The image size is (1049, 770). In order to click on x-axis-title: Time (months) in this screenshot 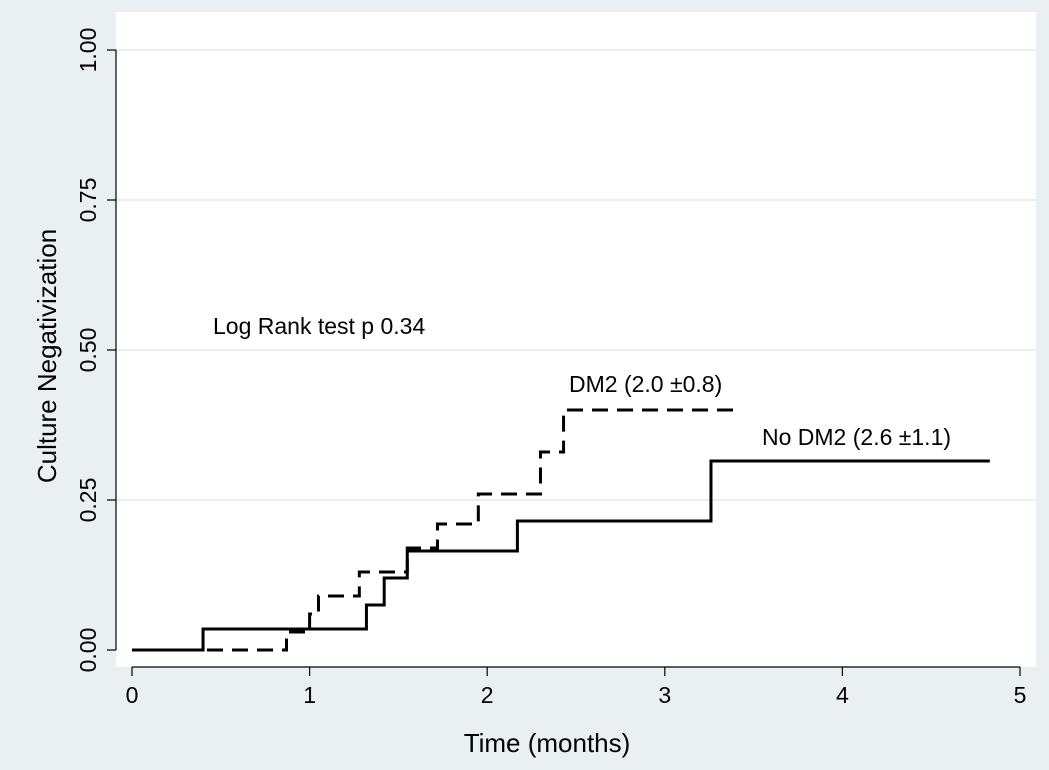, I will do `click(547, 743)`.